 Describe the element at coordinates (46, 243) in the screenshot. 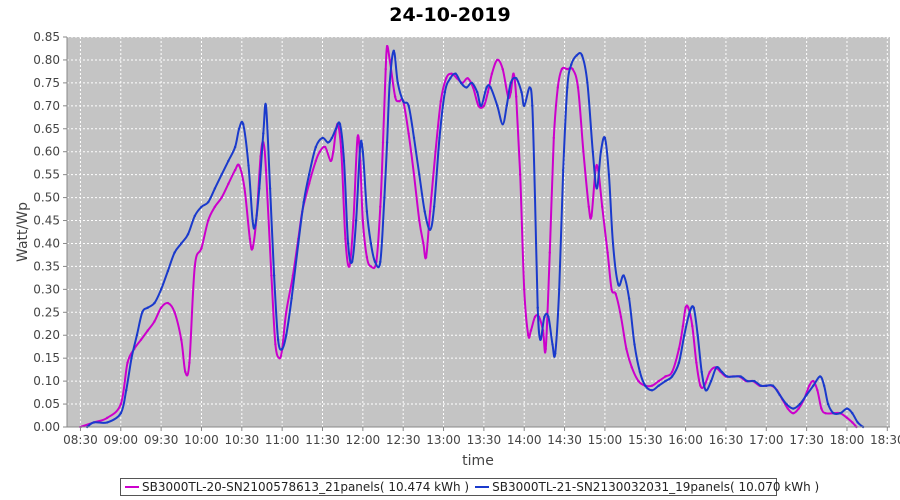

I see `y-tick-label: 0.40` at that location.